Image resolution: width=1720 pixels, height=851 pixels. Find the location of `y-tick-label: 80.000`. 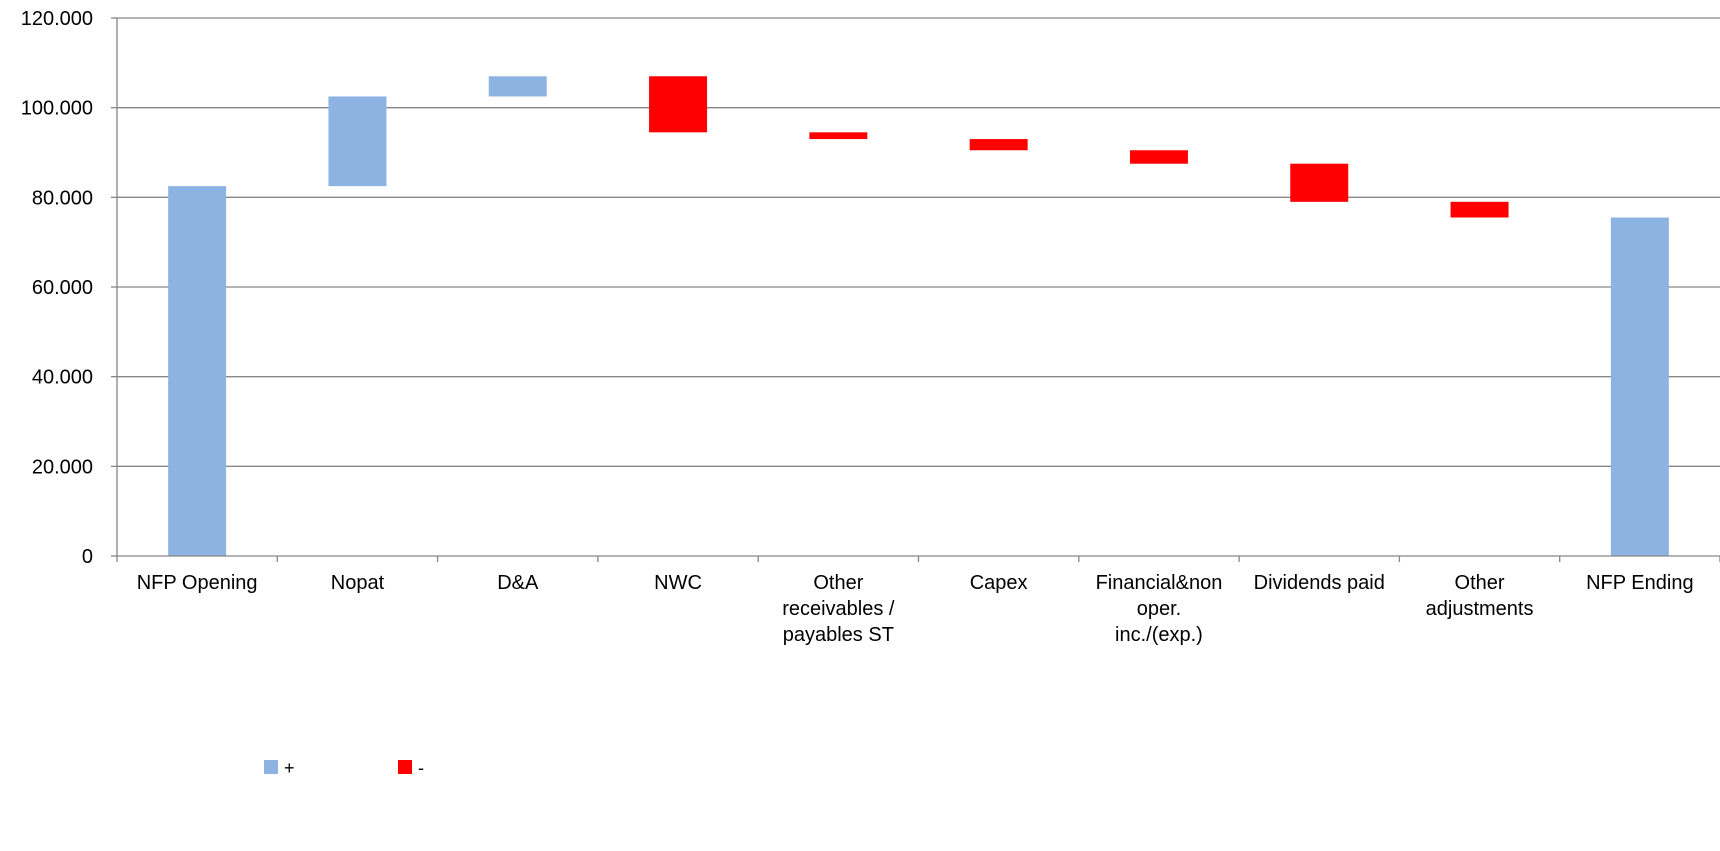

y-tick-label: 80.000 is located at coordinates (62, 198).